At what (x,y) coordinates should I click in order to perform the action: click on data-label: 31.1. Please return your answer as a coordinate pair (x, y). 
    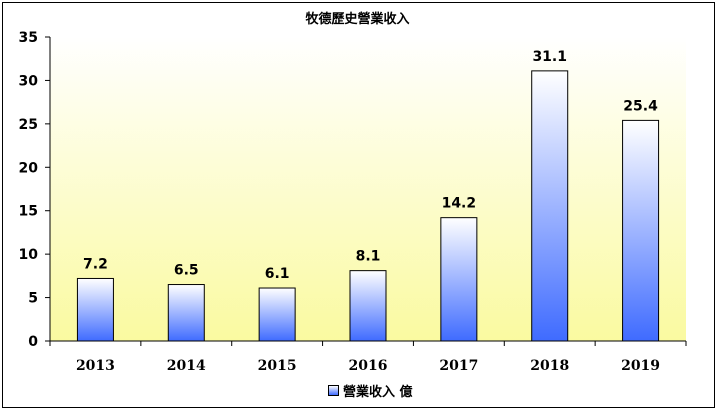
    Looking at the image, I should click on (549, 57).